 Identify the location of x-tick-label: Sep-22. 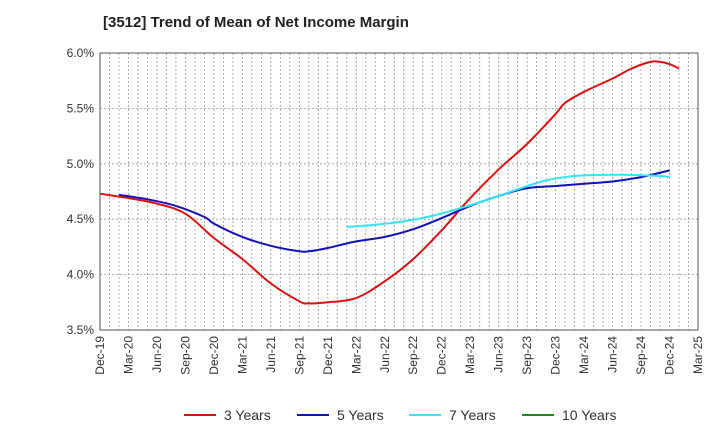
(413, 355).